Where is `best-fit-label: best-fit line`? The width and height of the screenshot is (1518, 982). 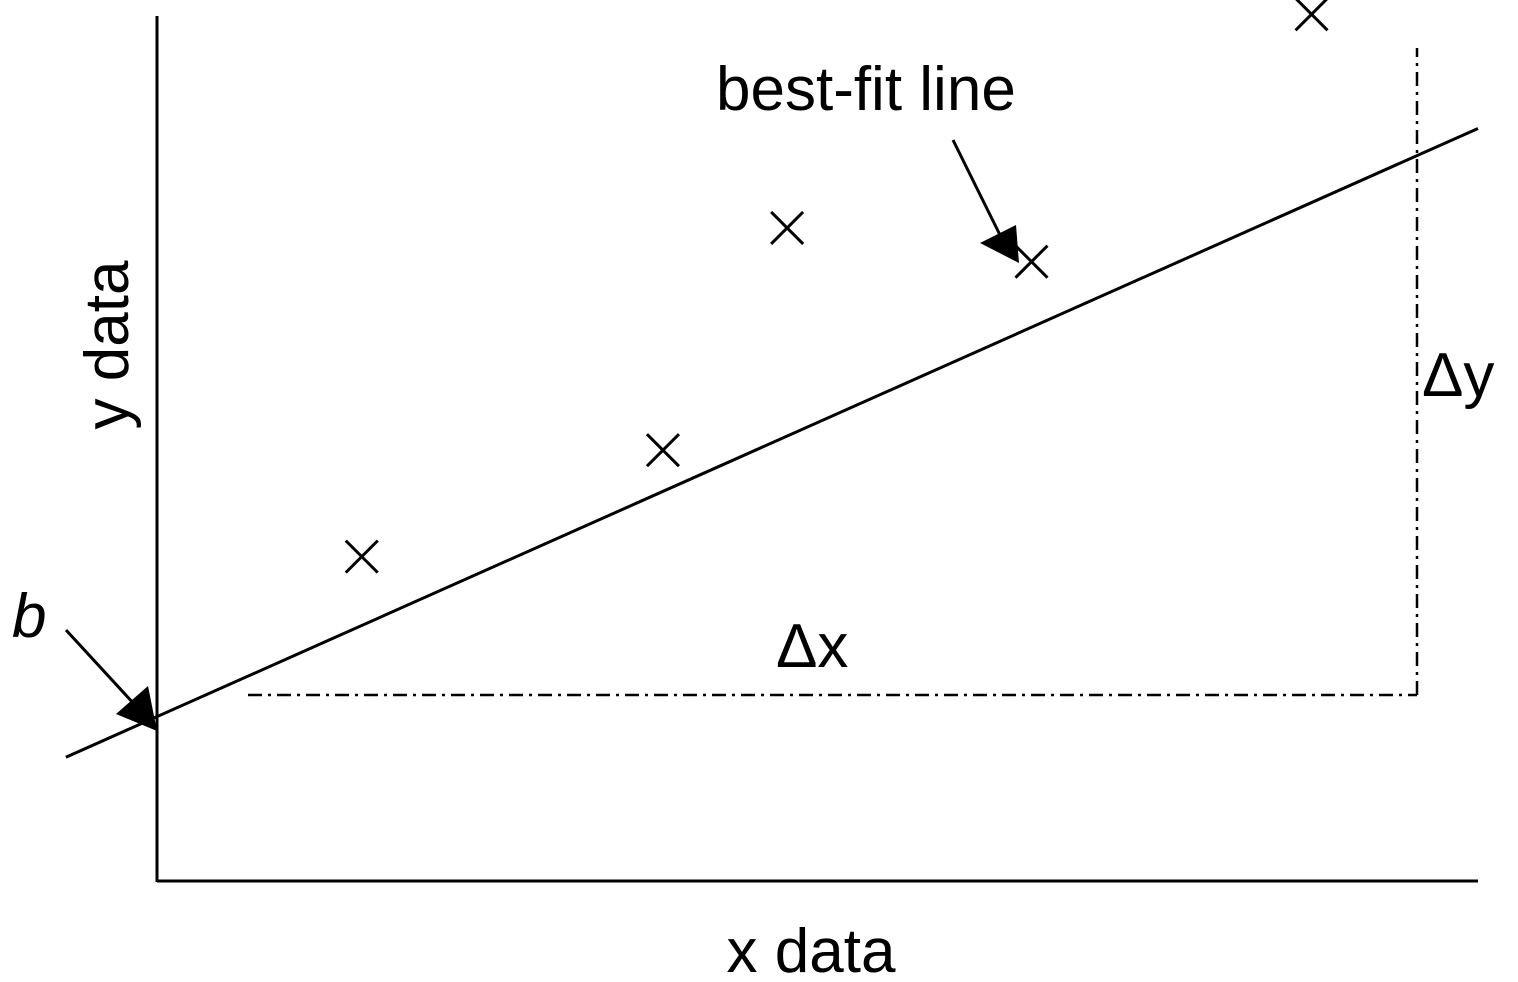
best-fit-label: best-fit line is located at coordinates (866, 89).